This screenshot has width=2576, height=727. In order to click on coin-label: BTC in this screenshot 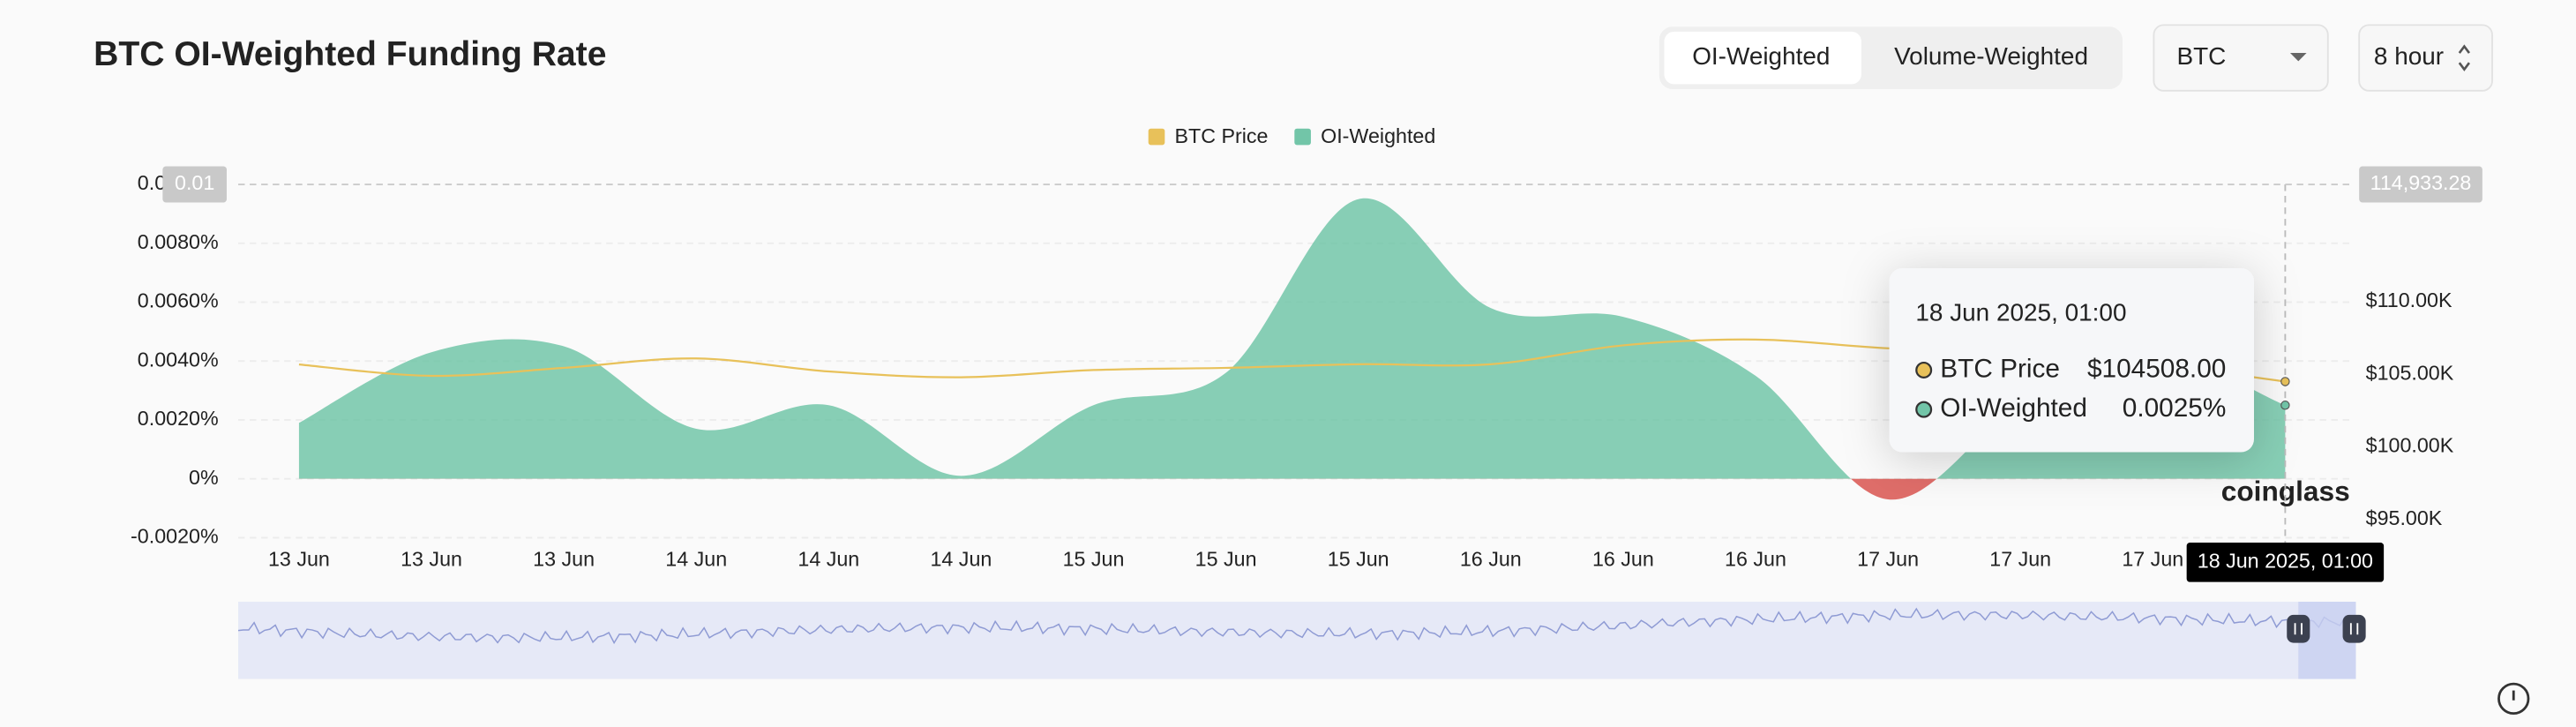, I will do `click(2201, 56)`.